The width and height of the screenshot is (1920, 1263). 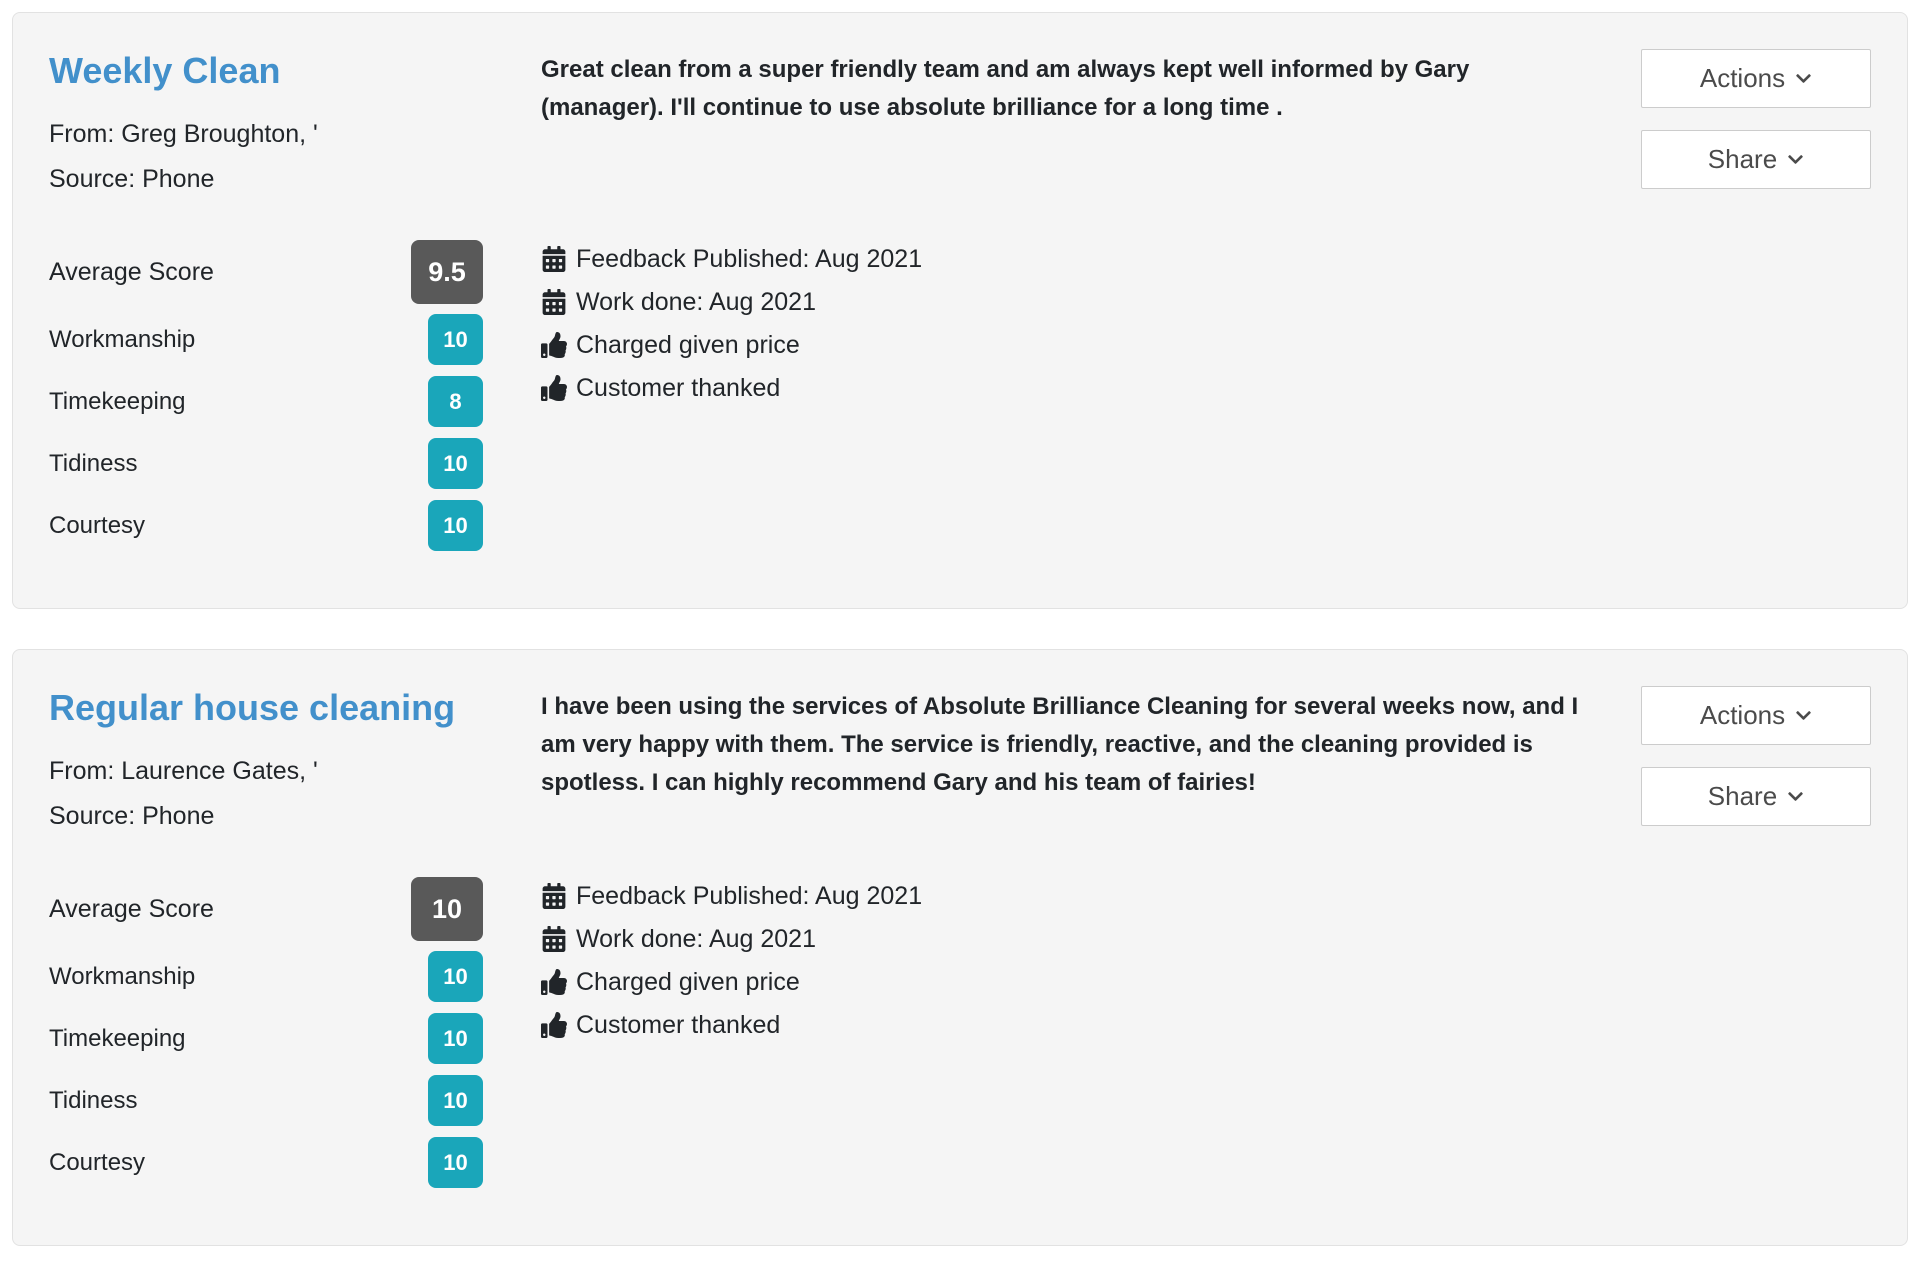 I want to click on criterion-row-timekeeping: Timekeeping 10, so click(x=266, y=1039).